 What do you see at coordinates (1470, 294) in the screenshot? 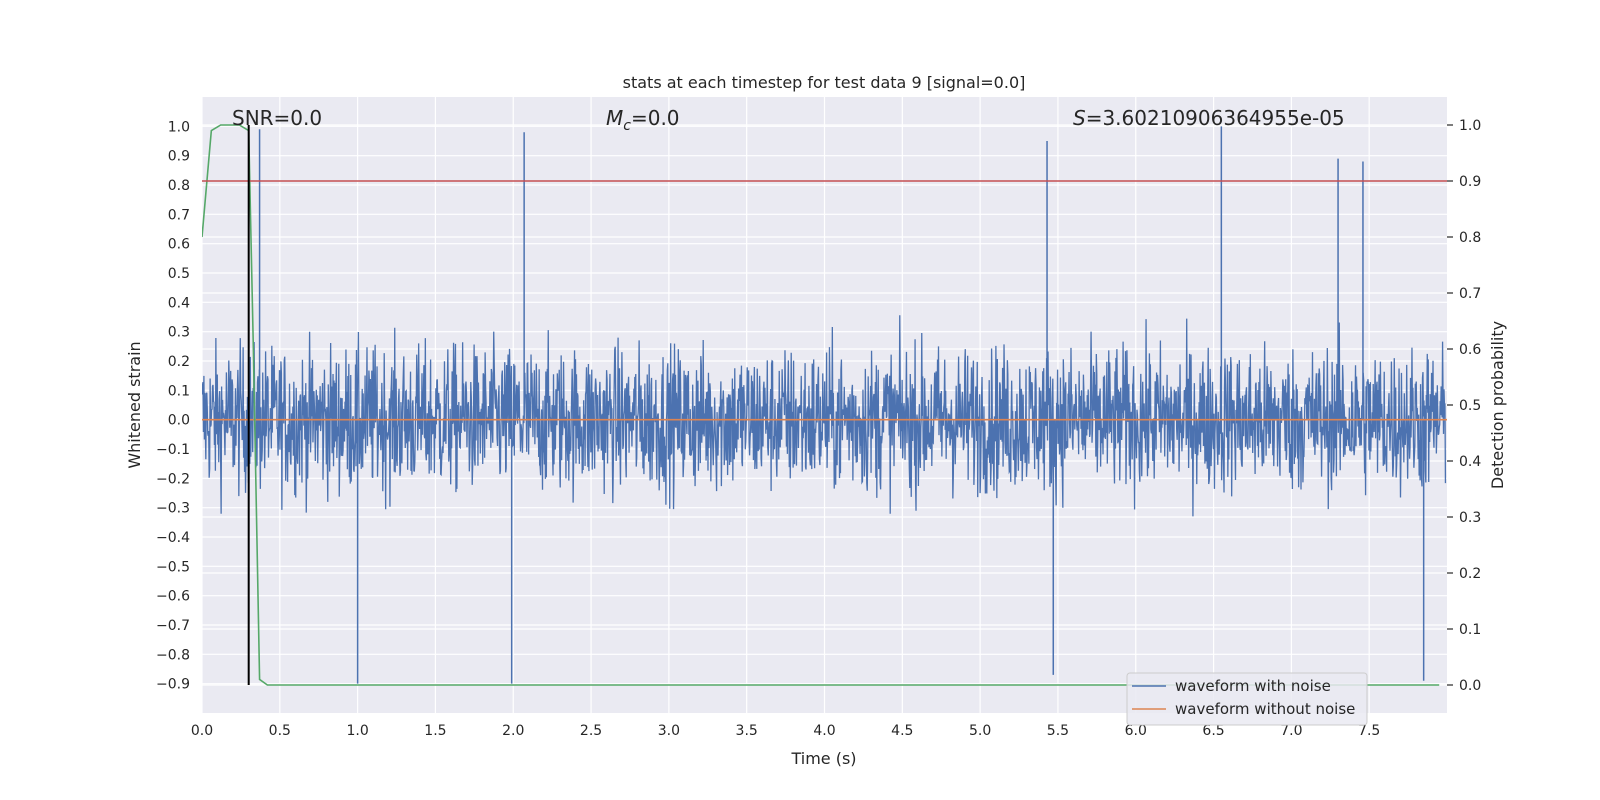
I see `y-right-tick-label: 0.7` at bounding box center [1470, 294].